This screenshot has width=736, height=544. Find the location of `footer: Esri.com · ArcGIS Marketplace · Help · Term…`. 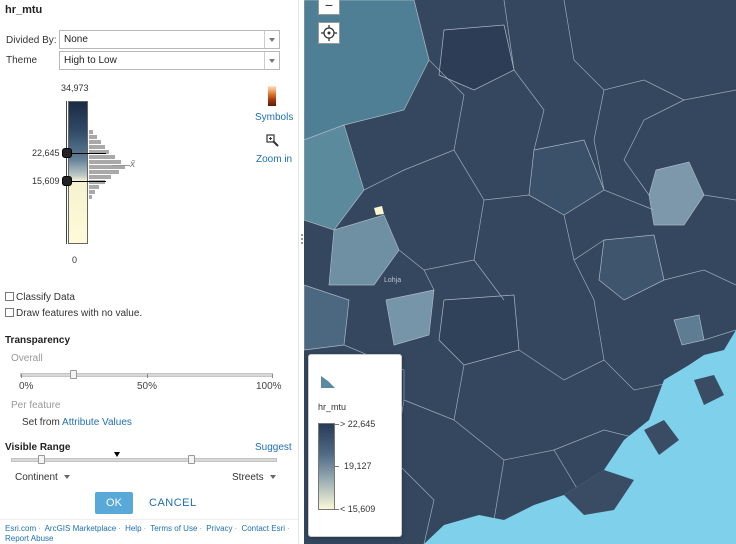

footer: Esri.com · ArcGIS Marketplace · Help · Term… is located at coordinates (149, 531).